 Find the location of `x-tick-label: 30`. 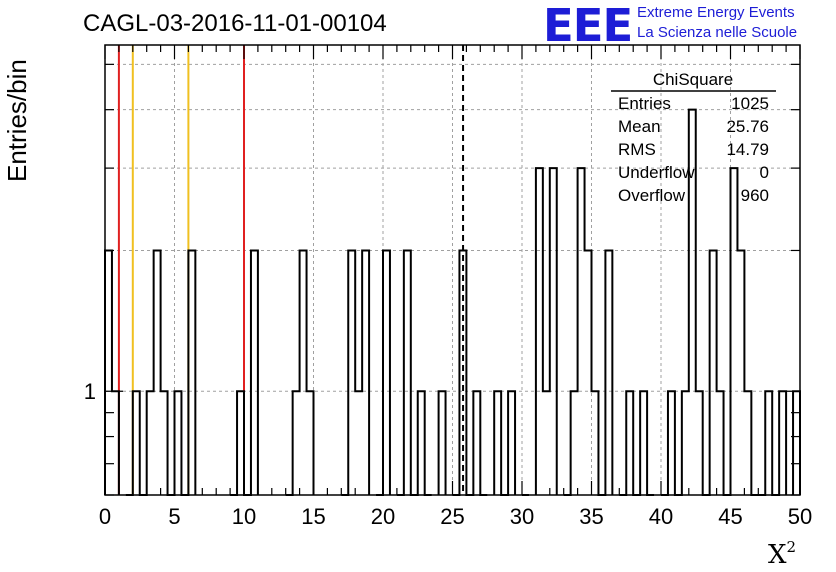

x-tick-label: 30 is located at coordinates (522, 516).